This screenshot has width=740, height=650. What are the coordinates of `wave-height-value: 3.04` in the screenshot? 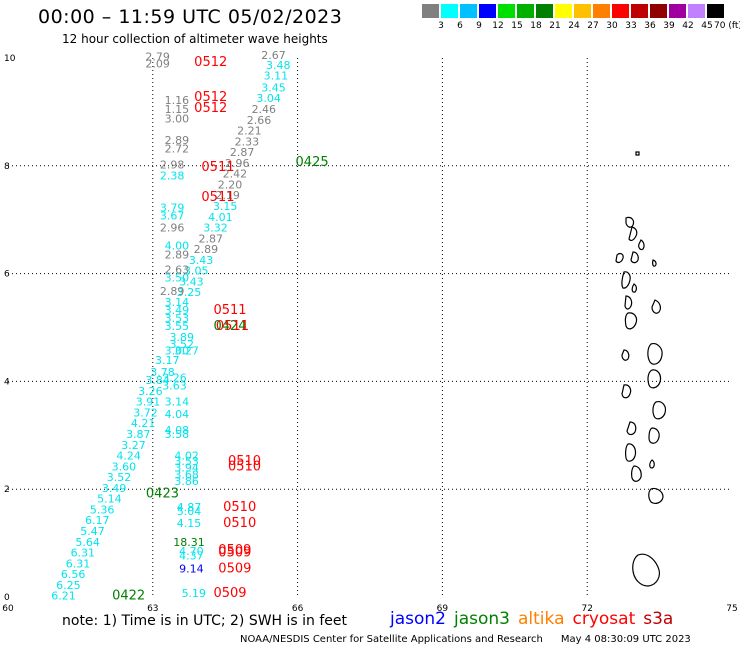 It's located at (268, 98).